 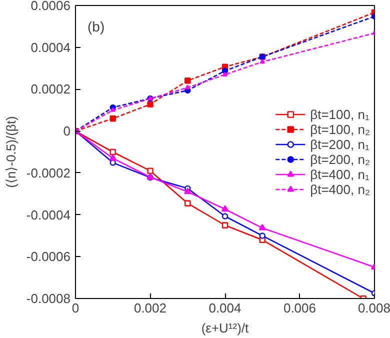 What do you see at coordinates (225, 328) in the screenshot?
I see `x-axis-title: (ε+U¹²)/t` at bounding box center [225, 328].